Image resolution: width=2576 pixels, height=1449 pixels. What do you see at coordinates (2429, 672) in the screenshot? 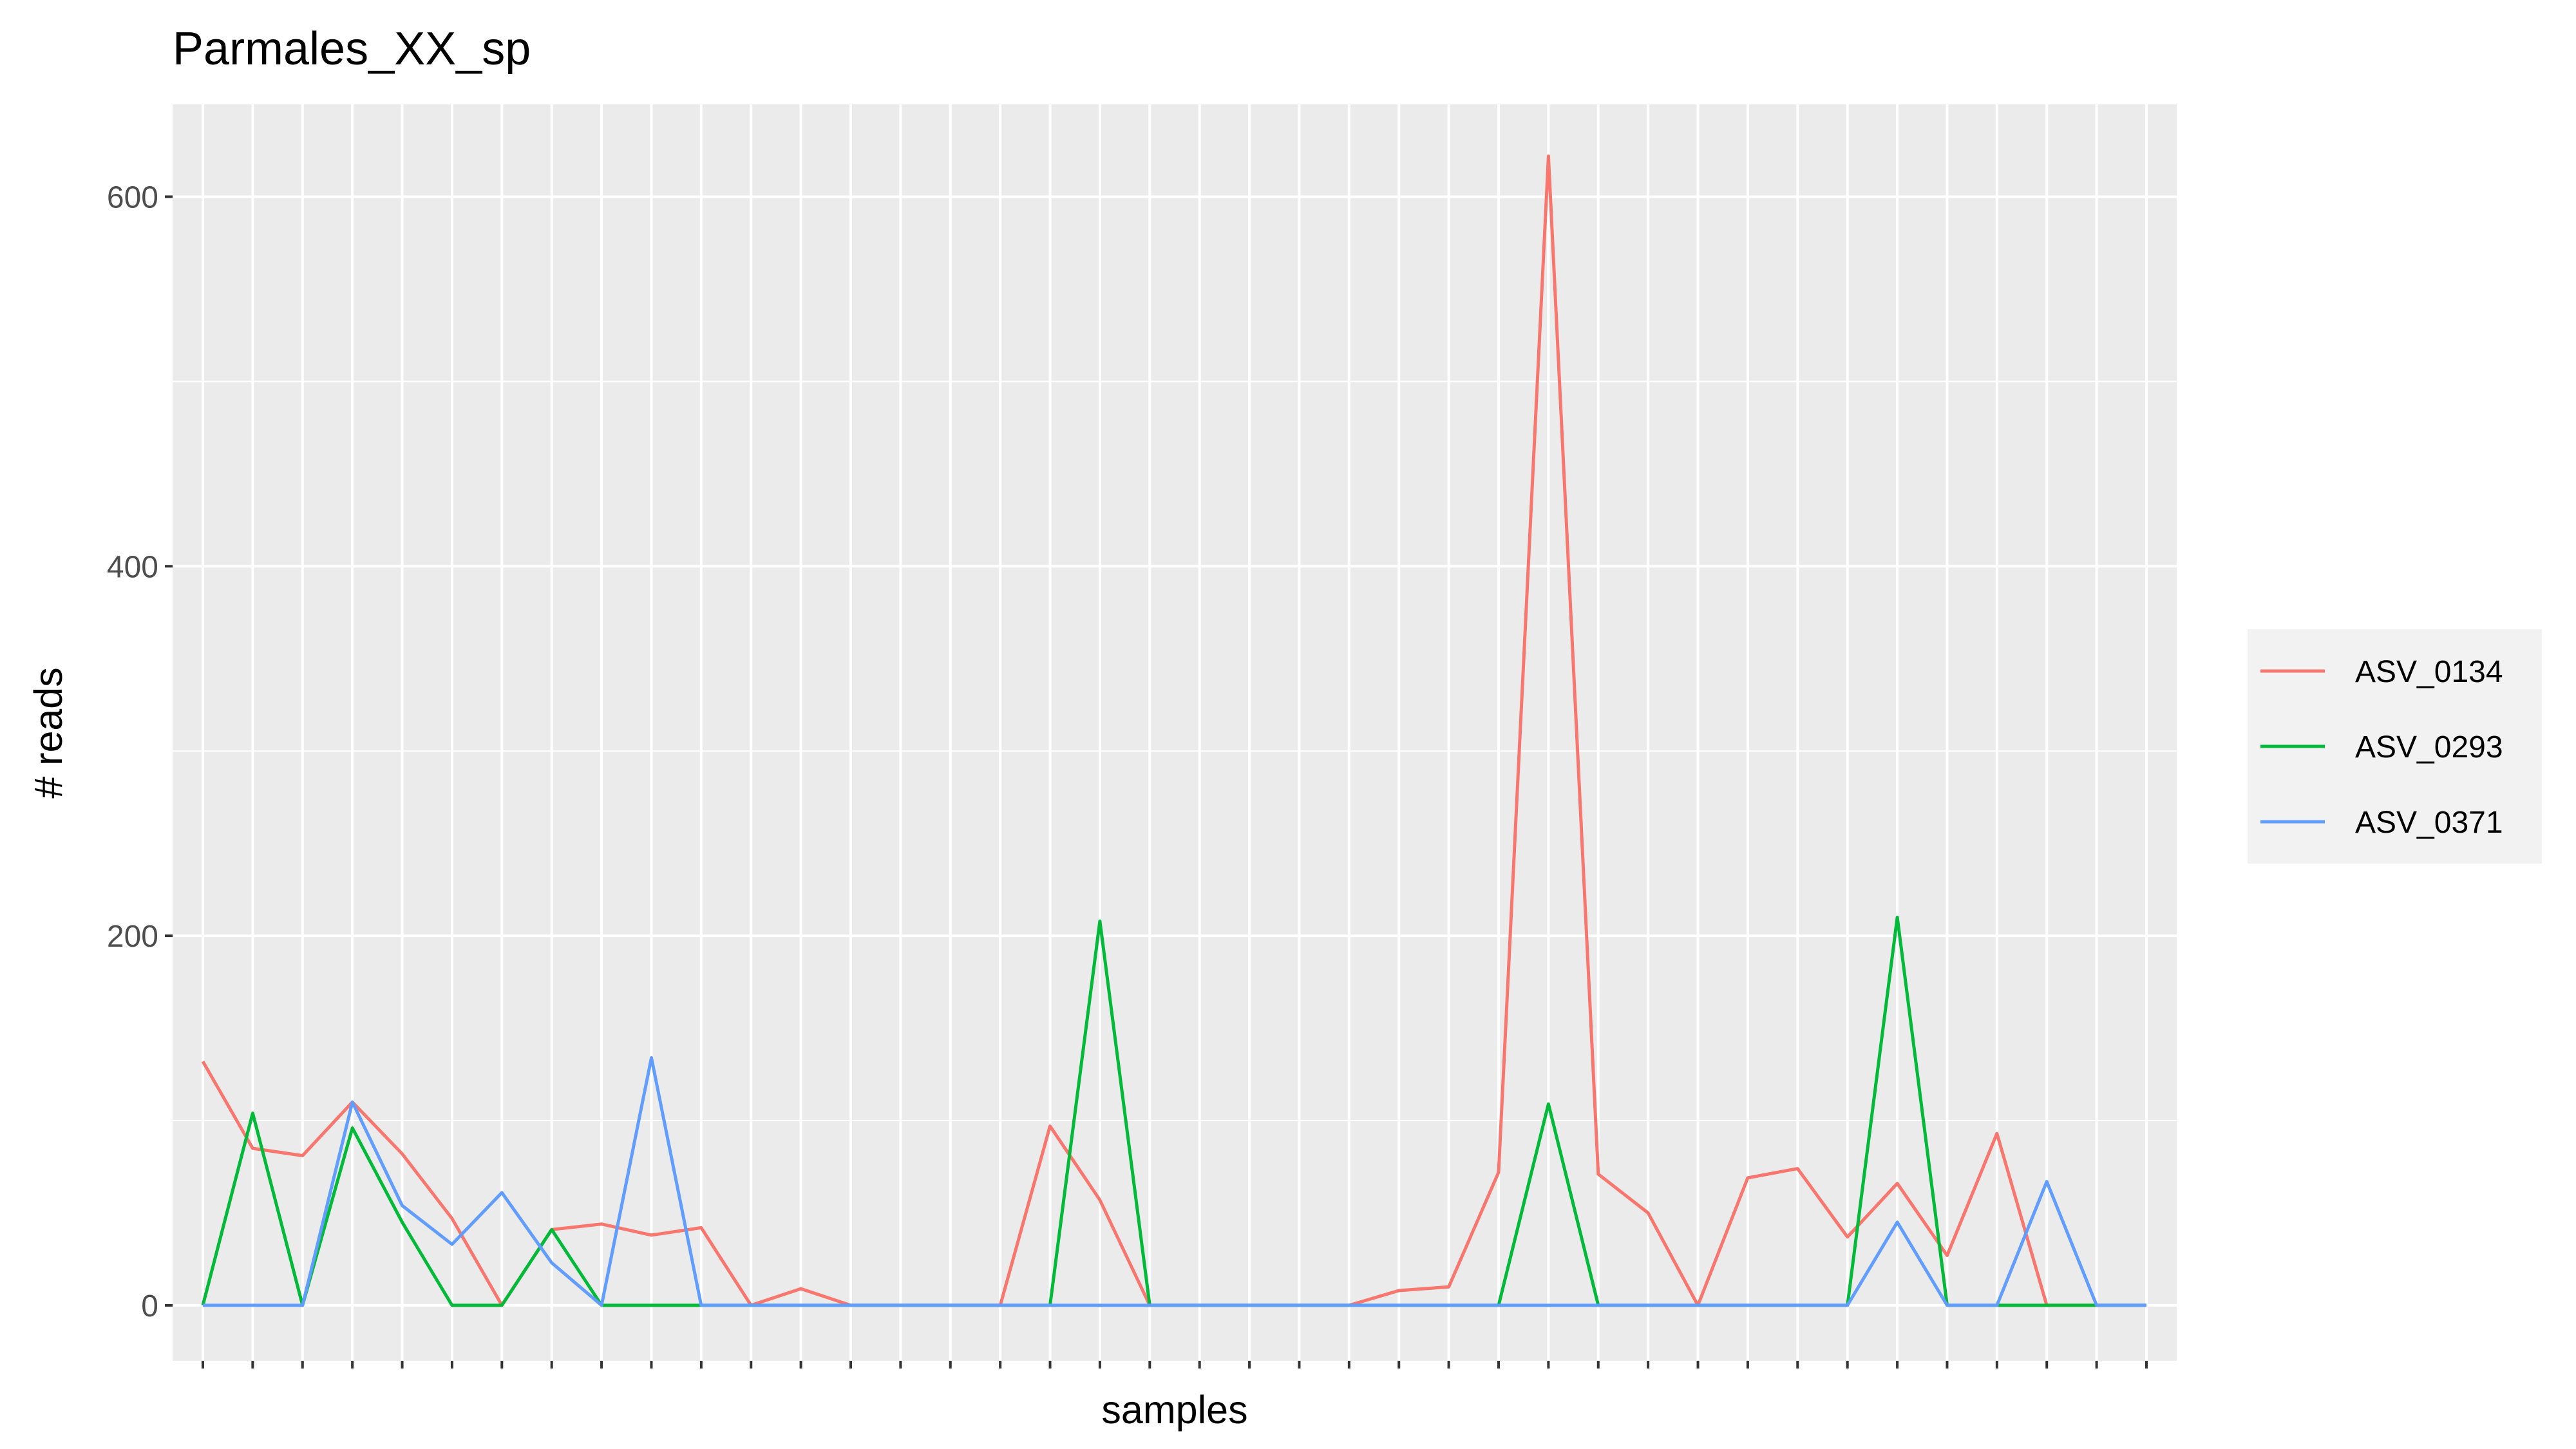
I see `legend-label-asv-0134: ASV_0134` at bounding box center [2429, 672].